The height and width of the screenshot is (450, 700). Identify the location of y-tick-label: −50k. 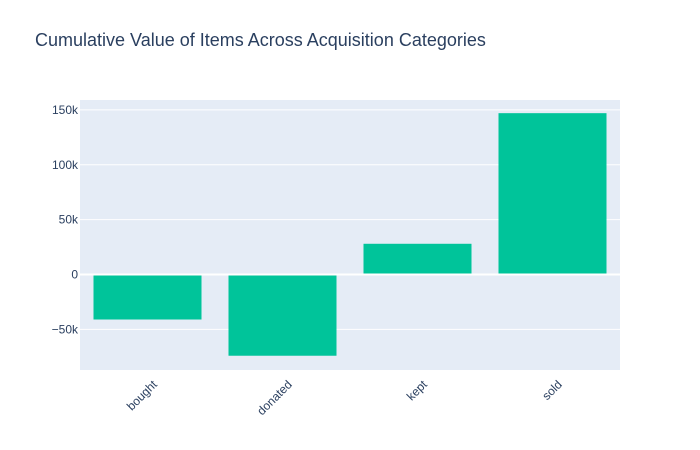
(65, 329).